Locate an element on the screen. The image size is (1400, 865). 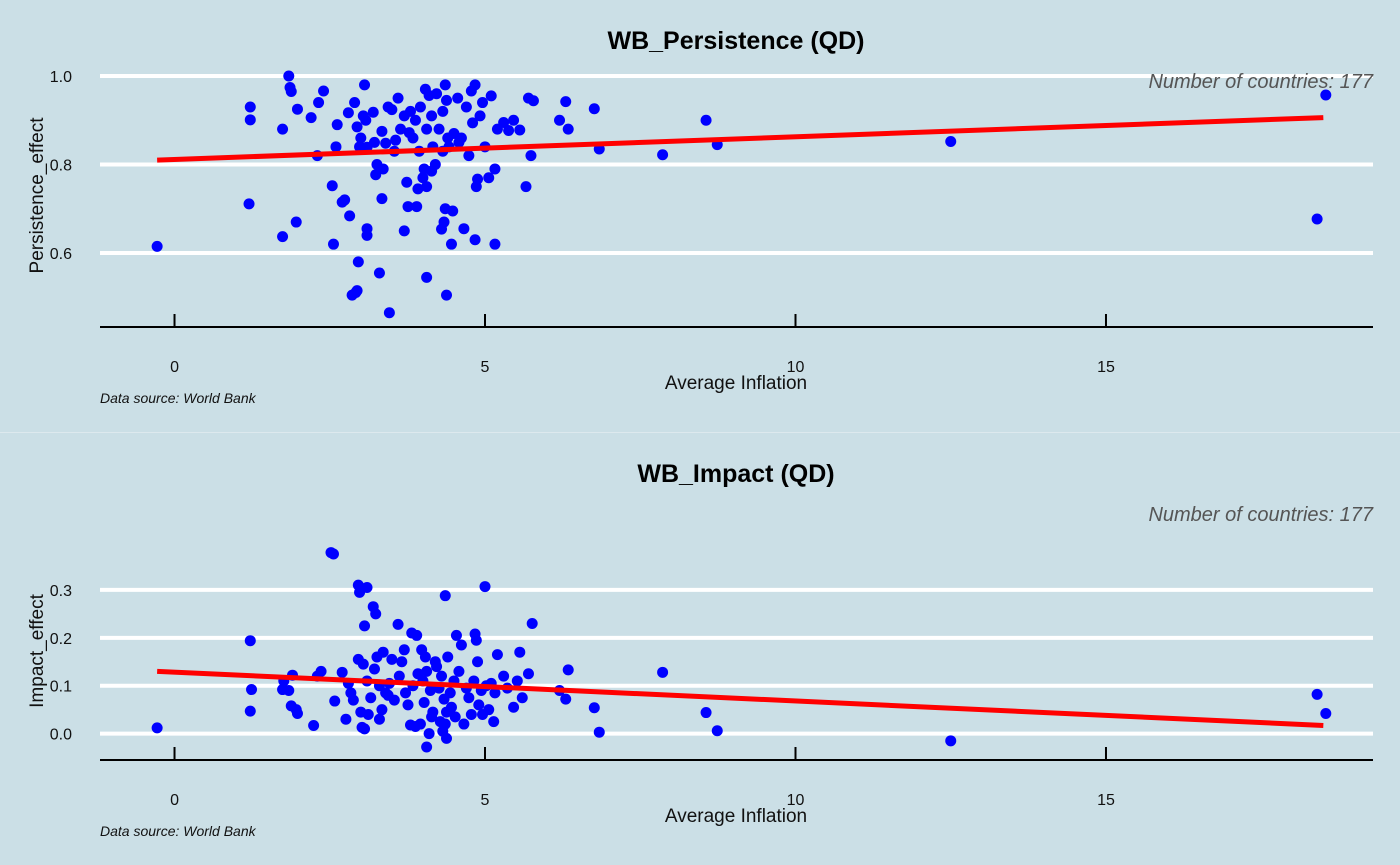
y-tick-label: 0.1 is located at coordinates (61, 687).